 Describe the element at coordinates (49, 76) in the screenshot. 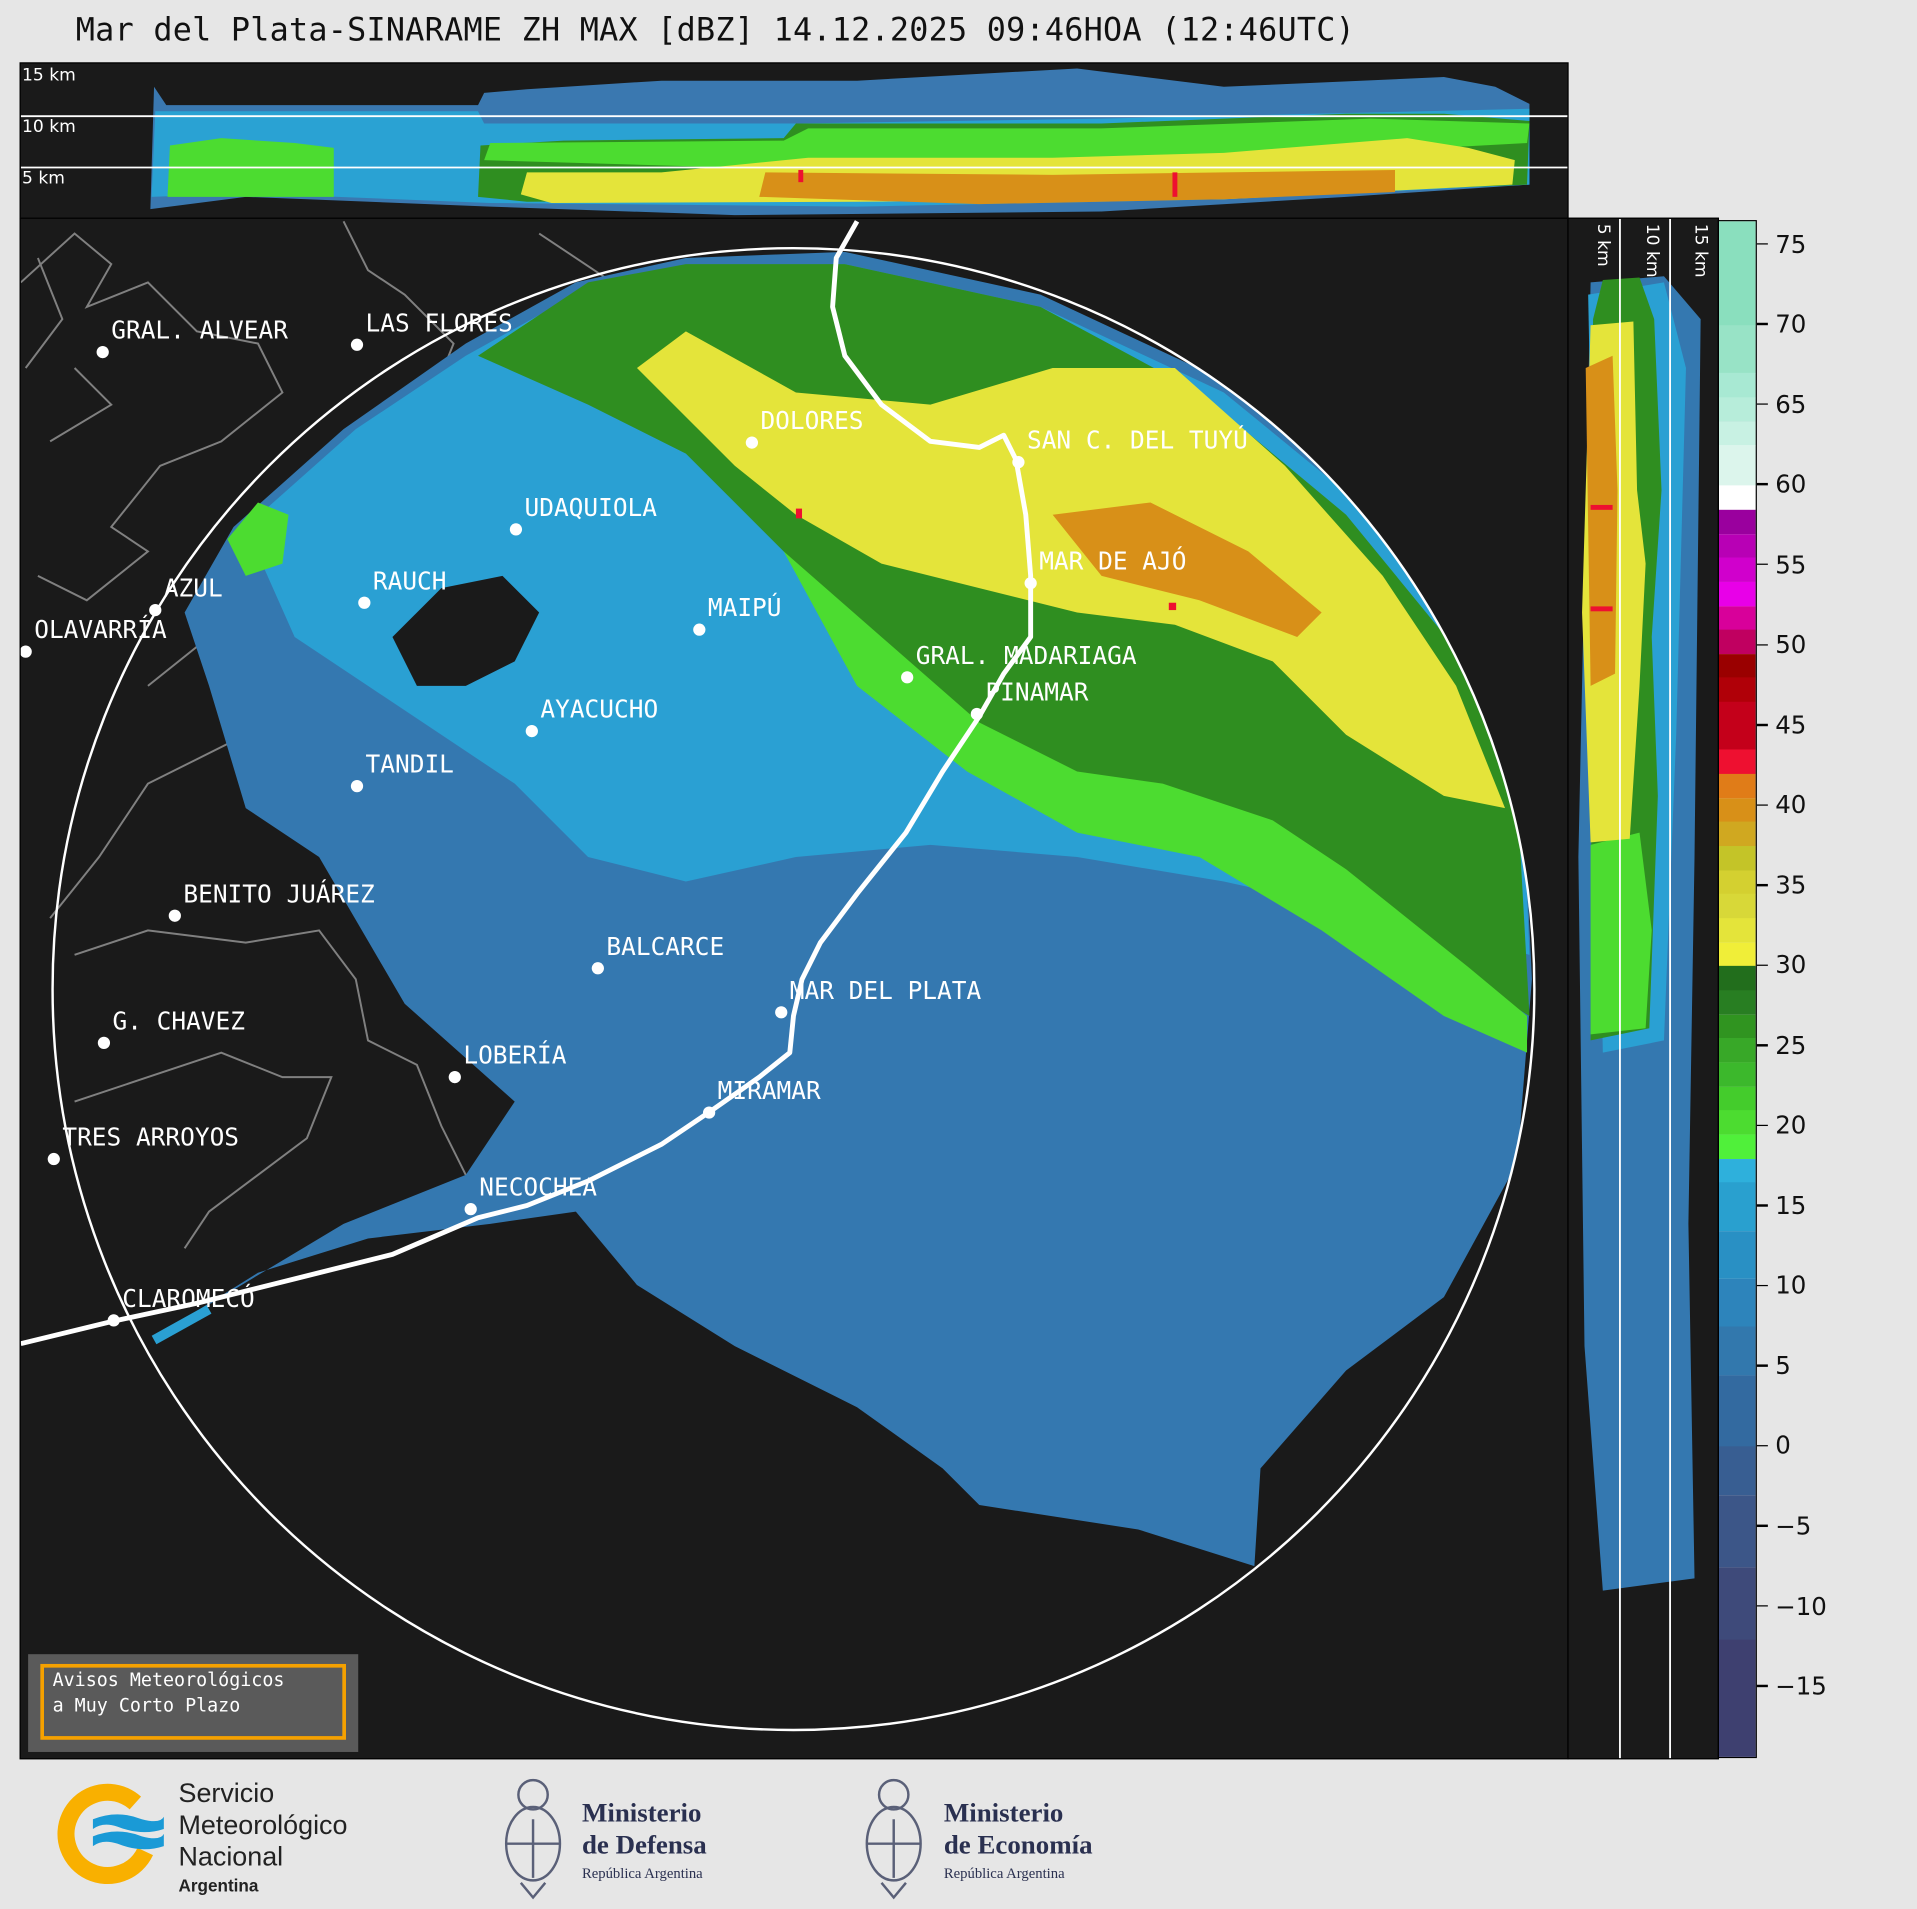

I see `range-label-15km: 15 km` at that location.